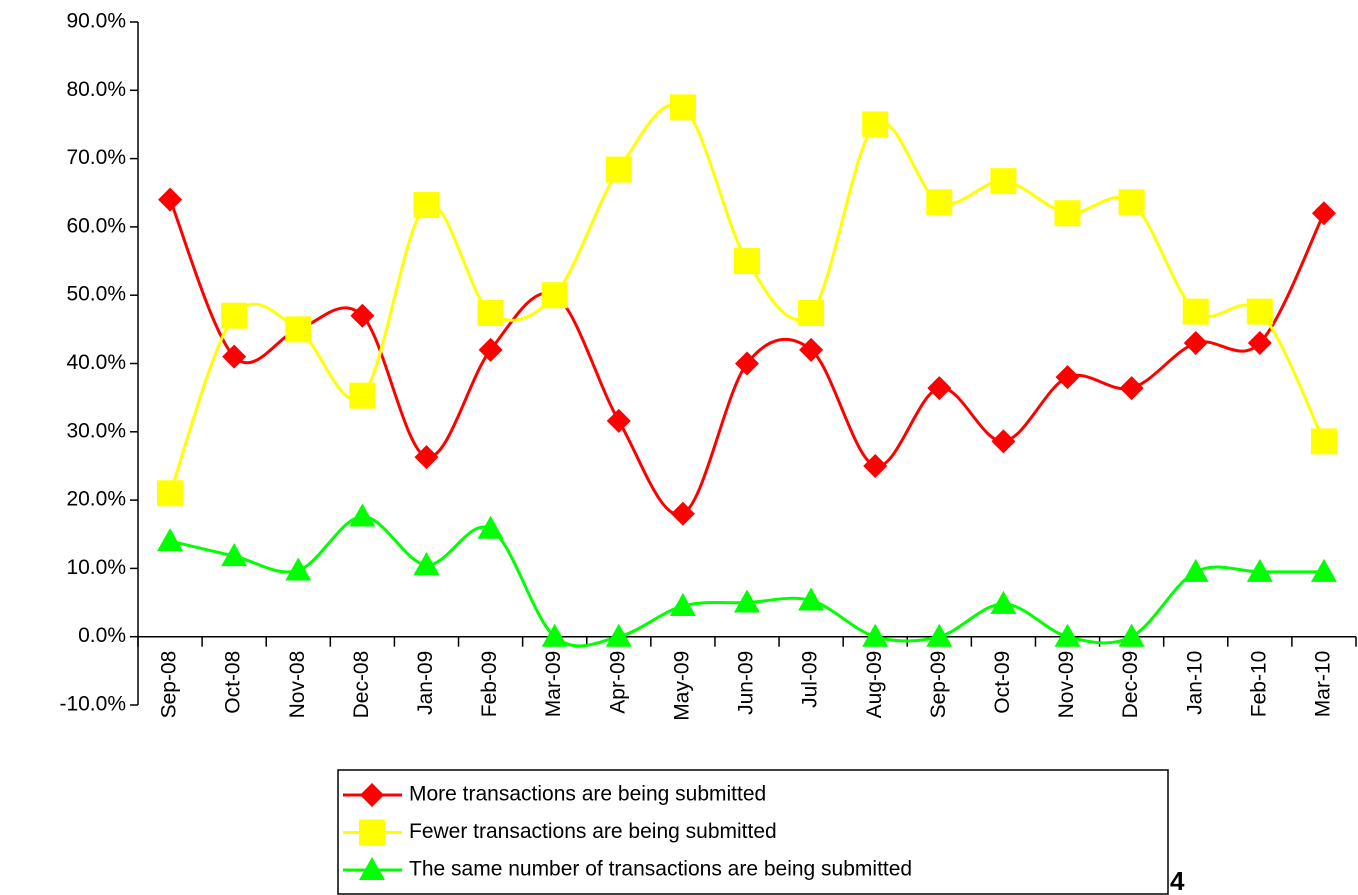 The image size is (1358, 895). What do you see at coordinates (96, 157) in the screenshot?
I see `y-tick-label: 70.0%` at bounding box center [96, 157].